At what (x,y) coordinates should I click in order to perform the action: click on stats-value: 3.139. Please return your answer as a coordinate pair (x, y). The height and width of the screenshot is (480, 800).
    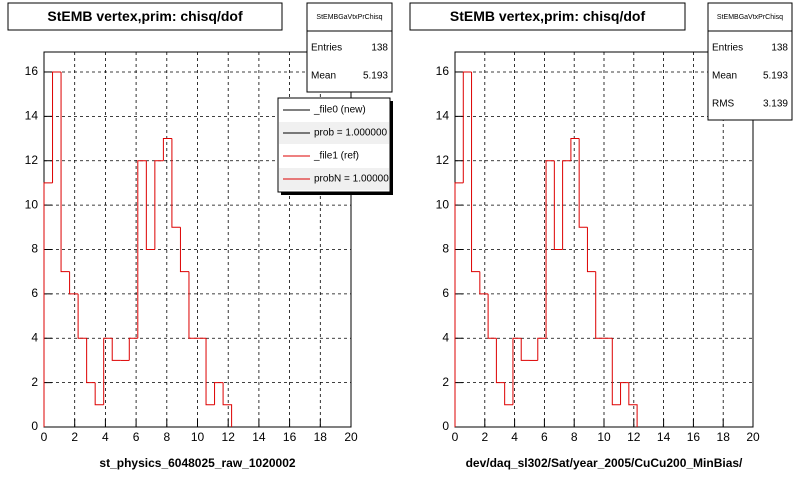
    Looking at the image, I should click on (775, 104).